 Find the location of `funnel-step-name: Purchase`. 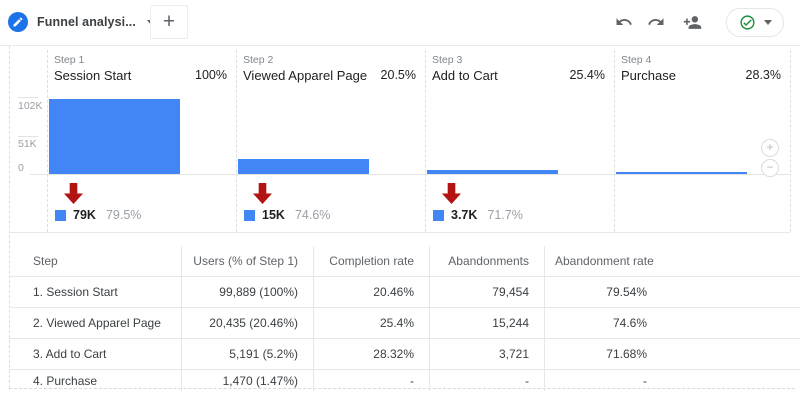

funnel-step-name: Purchase is located at coordinates (648, 75).